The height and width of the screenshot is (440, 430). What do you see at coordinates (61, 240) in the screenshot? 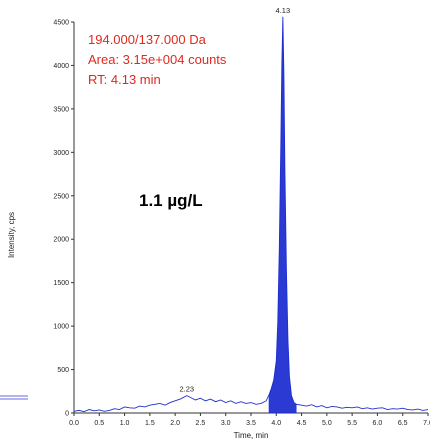
I see `y-tick-label: 2000` at bounding box center [61, 240].